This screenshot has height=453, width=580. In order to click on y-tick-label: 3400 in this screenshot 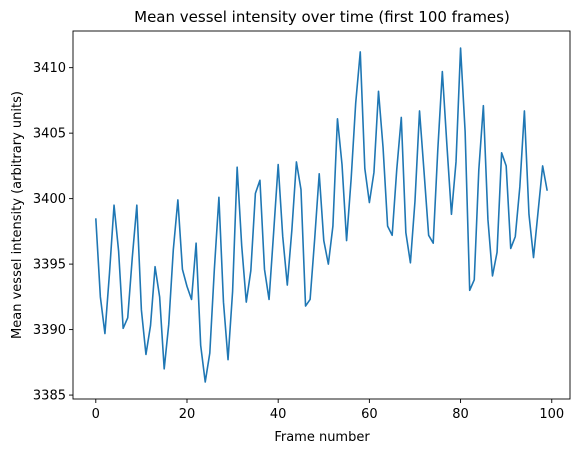, I will do `click(49, 199)`.